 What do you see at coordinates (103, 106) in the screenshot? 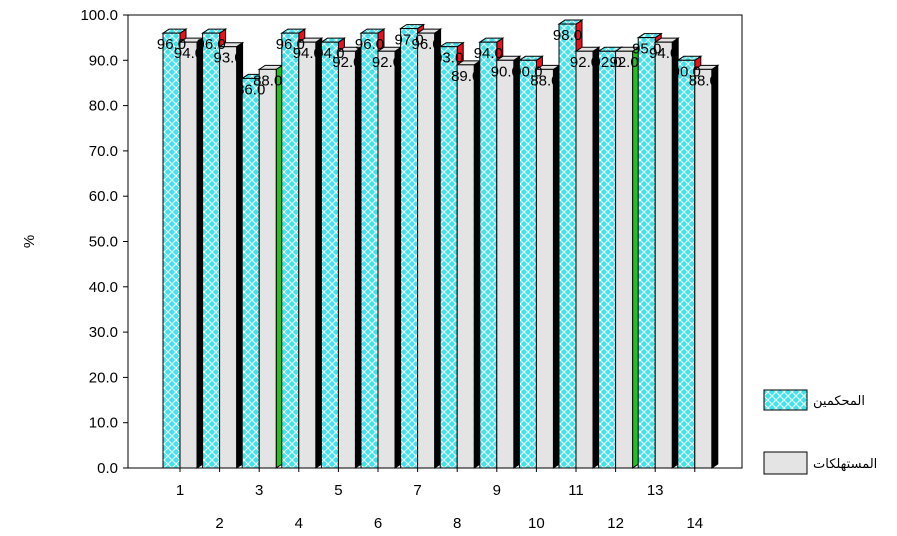
I see `y-tick-label: 80.0` at bounding box center [103, 106].